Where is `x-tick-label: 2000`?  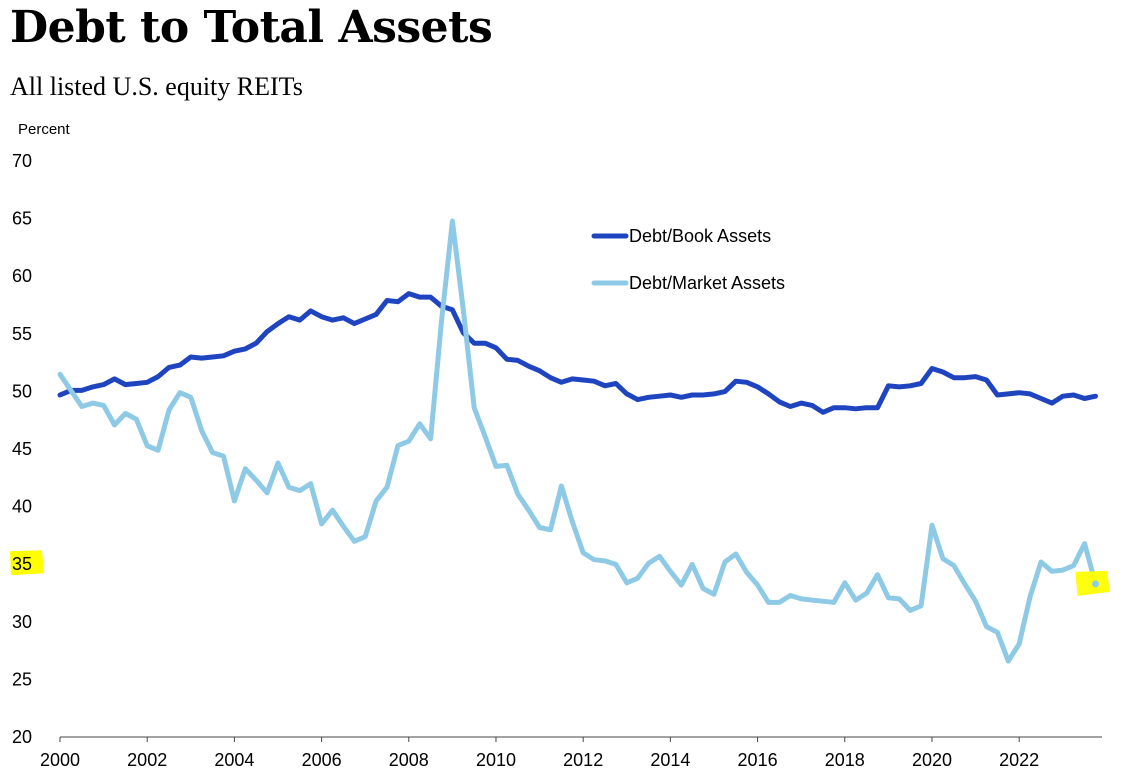 x-tick-label: 2000 is located at coordinates (60, 760).